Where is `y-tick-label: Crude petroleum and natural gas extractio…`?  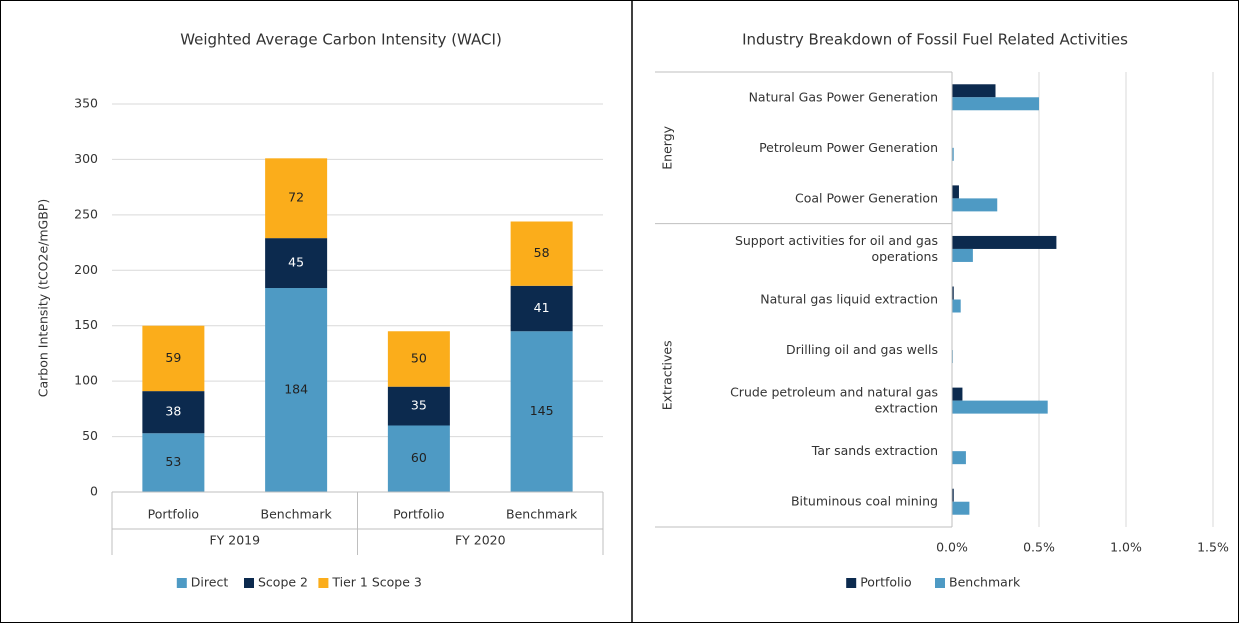
y-tick-label: Crude petroleum and natural gas extractio… is located at coordinates (834, 399).